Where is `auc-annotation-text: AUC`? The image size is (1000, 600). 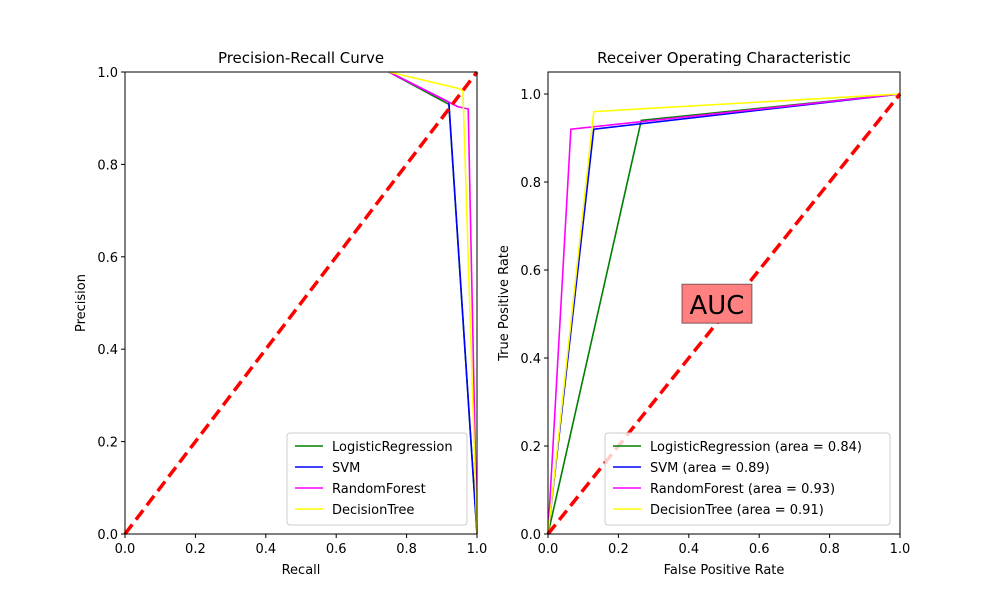 auc-annotation-text: AUC is located at coordinates (716, 306).